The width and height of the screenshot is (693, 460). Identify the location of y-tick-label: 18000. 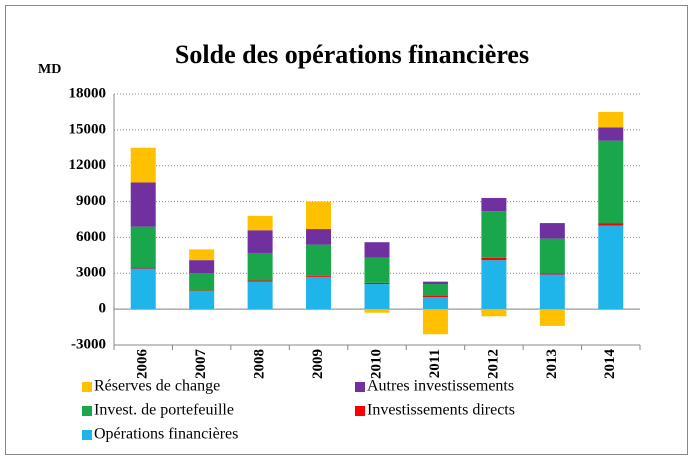
(88, 93).